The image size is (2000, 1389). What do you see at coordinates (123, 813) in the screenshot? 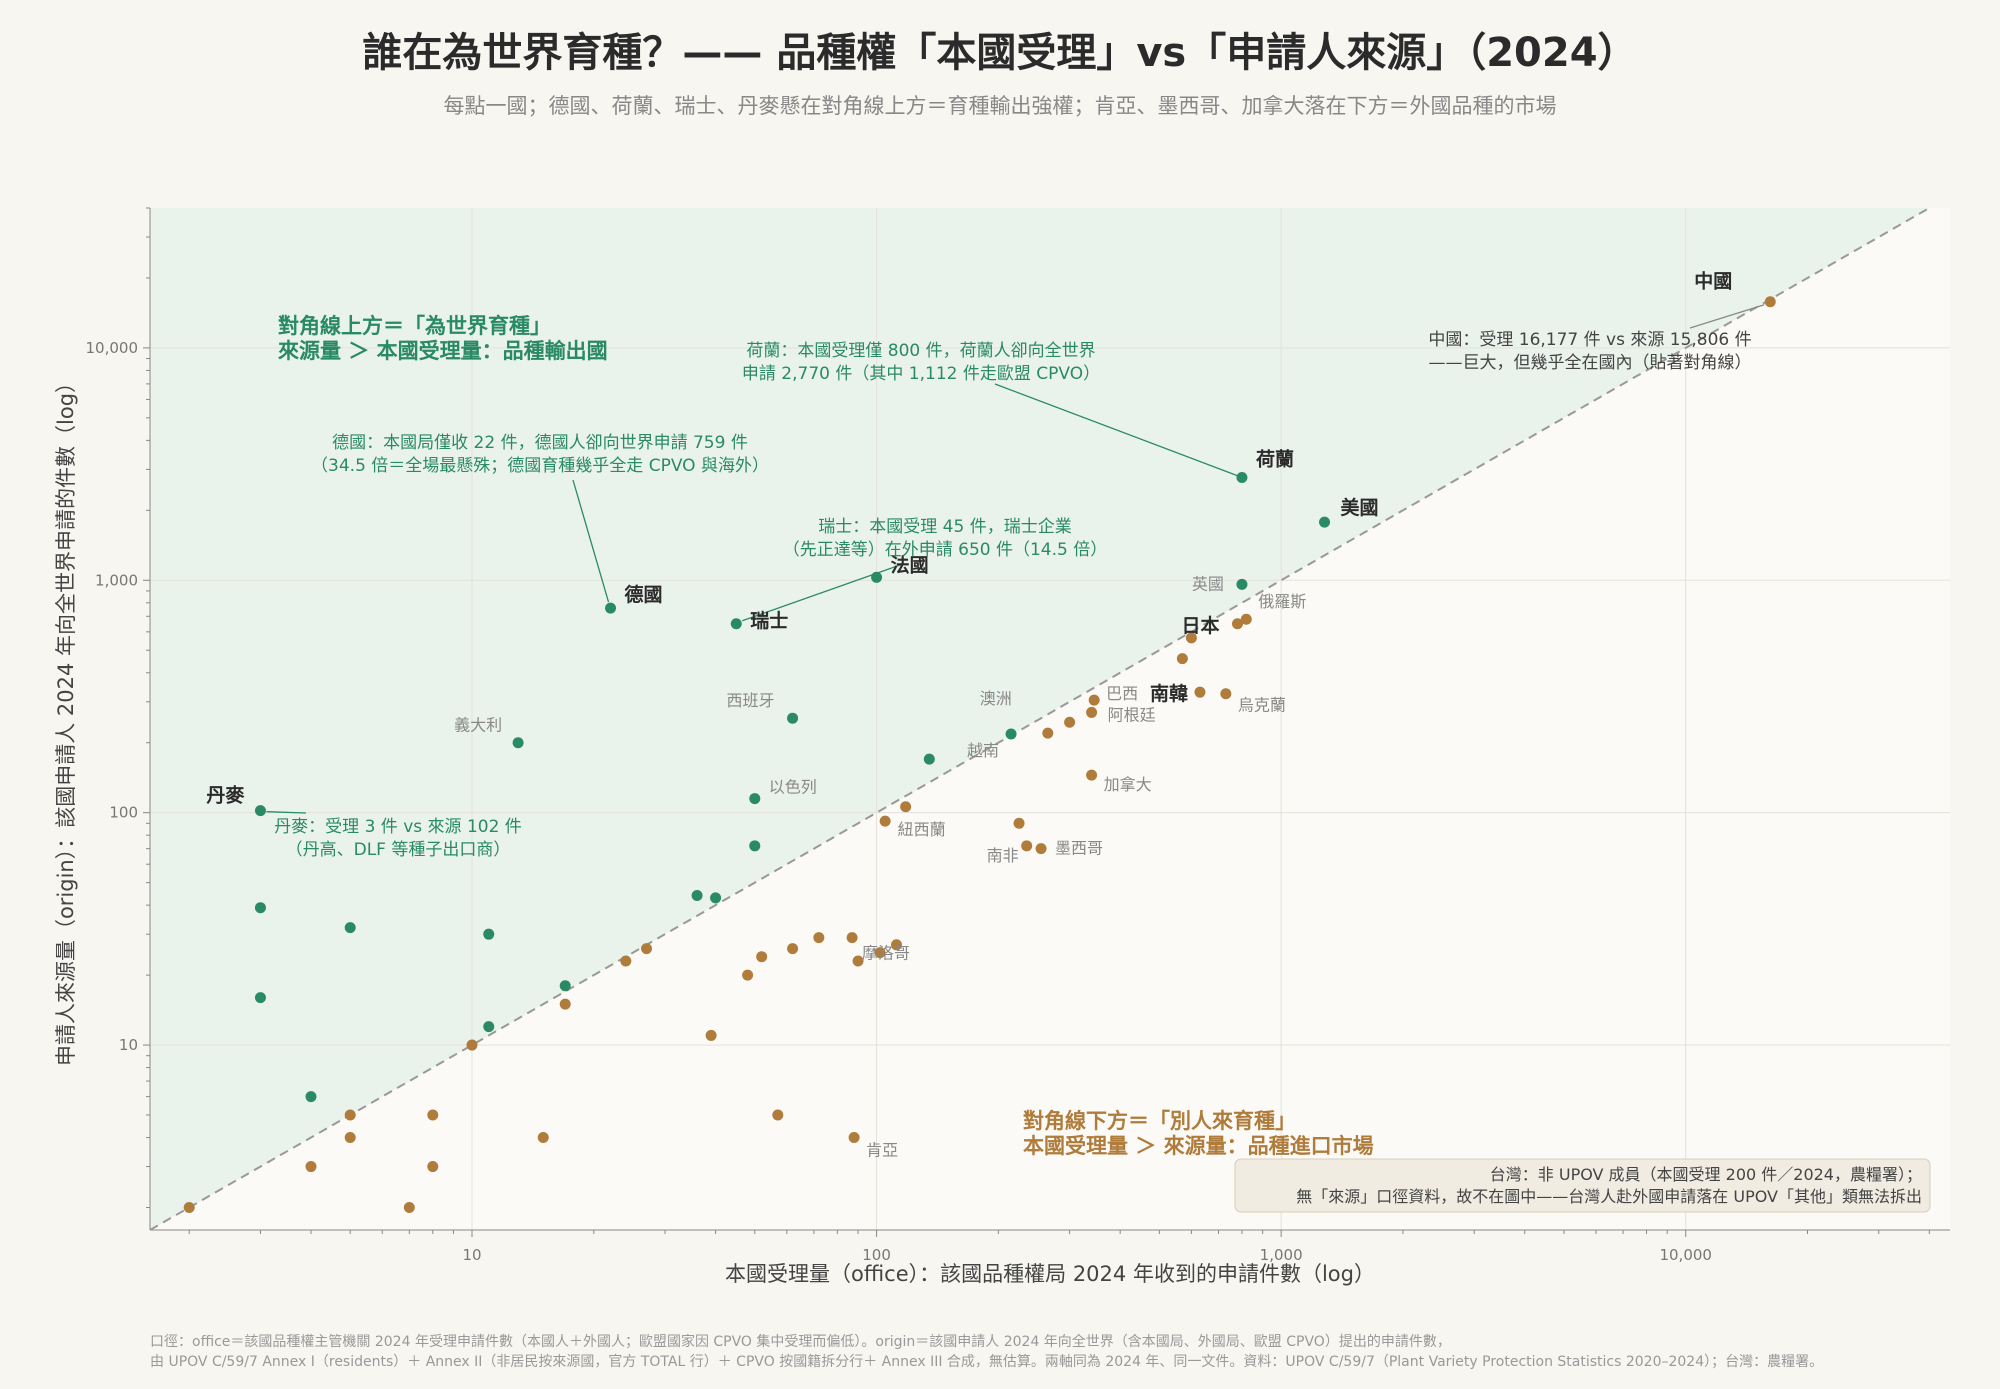
I see `y-tick-label: 100` at bounding box center [123, 813].